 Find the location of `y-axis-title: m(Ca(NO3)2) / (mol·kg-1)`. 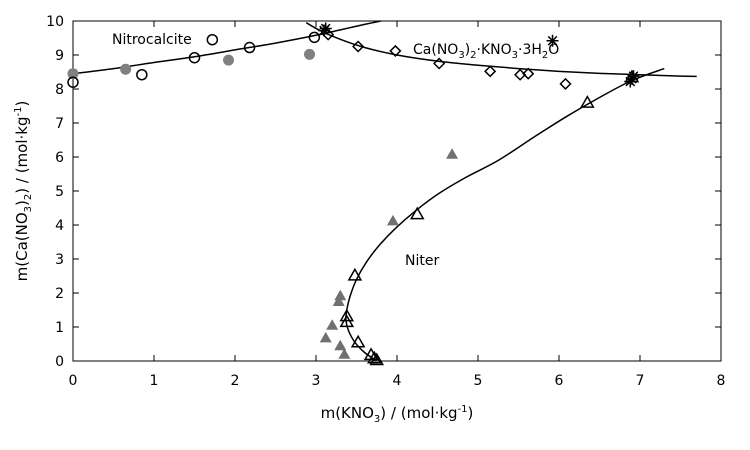

y-axis-title: m(Ca(NO3)2) / (mol·kg-1) is located at coordinates (23, 191).